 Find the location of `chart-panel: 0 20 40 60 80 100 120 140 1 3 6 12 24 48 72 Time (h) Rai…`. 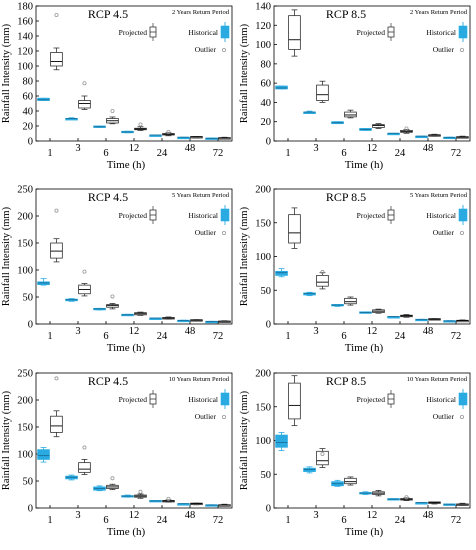

chart-panel: 0 20 40 60 80 100 120 140 1 3 6 12 24 48 72 Time (h) Rai… is located at coordinates (355, 86).